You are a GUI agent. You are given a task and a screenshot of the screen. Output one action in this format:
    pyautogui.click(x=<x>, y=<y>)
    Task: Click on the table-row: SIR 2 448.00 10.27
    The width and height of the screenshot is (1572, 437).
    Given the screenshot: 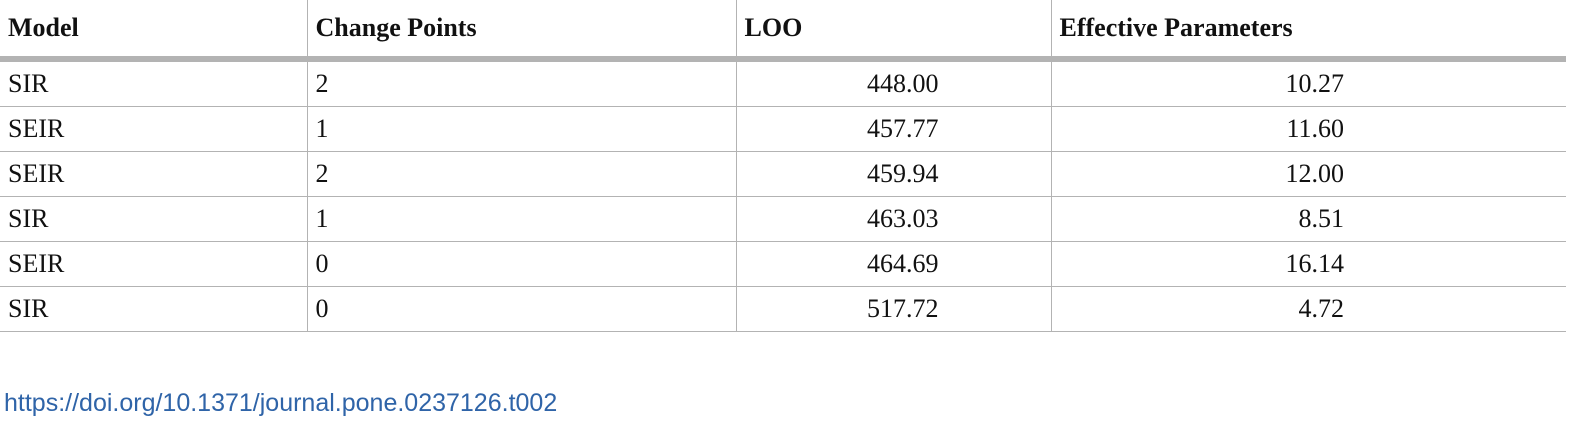 What is the action you would take?
    pyautogui.click(x=783, y=83)
    